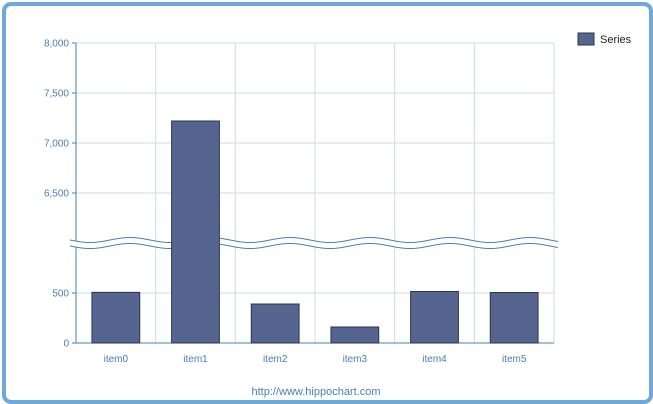 The height and width of the screenshot is (404, 653). Describe the element at coordinates (514, 318) in the screenshot. I see `bar-item5` at that location.